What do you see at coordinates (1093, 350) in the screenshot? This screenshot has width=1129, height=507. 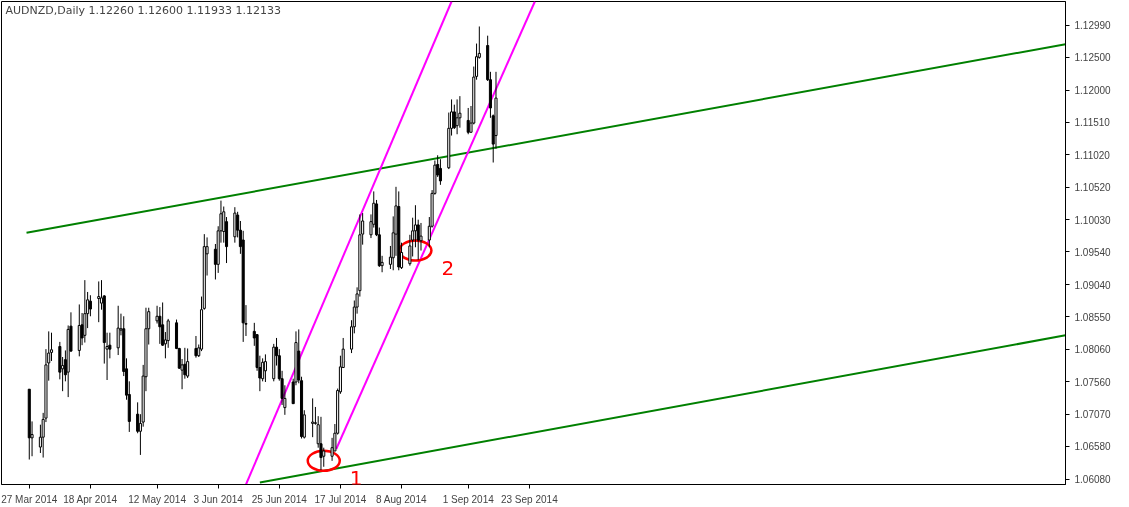 I see `y-tick-label: 1.08060` at bounding box center [1093, 350].